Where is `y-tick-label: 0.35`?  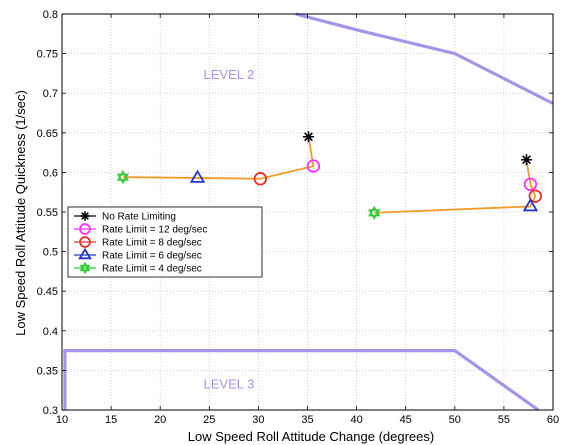 y-tick-label: 0.35 is located at coordinates (47, 371).